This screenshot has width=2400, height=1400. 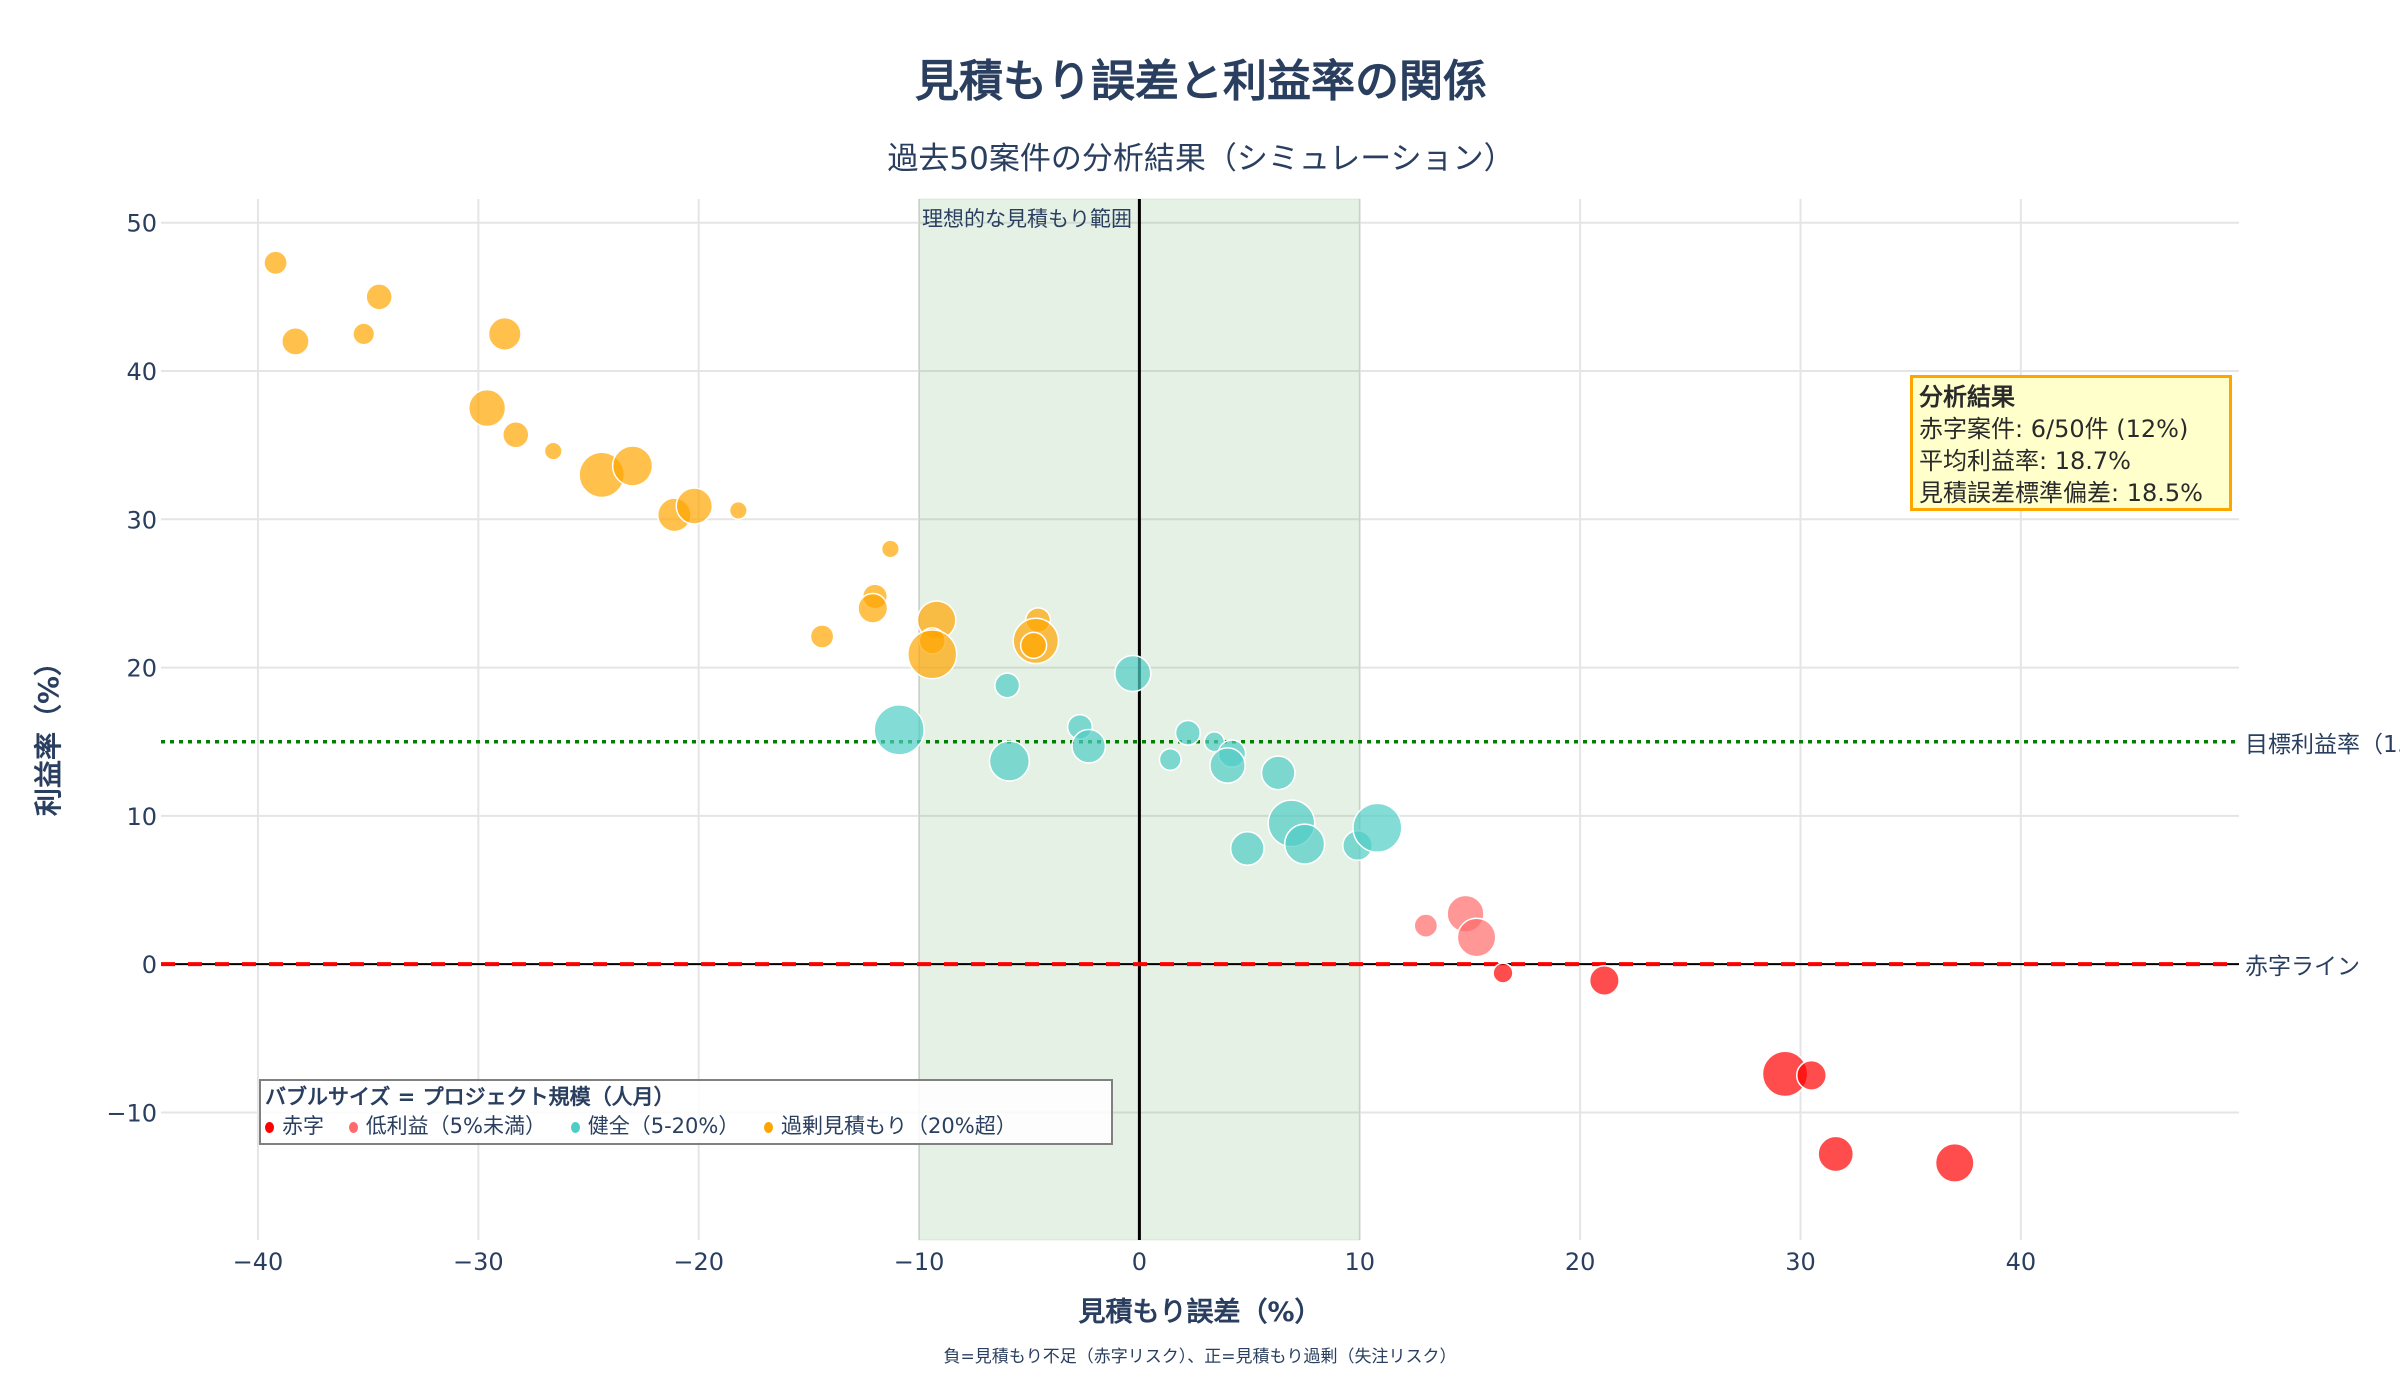 I want to click on legend-item-over-estimate: 過剰見積もり（20%超）, so click(x=890, y=1126).